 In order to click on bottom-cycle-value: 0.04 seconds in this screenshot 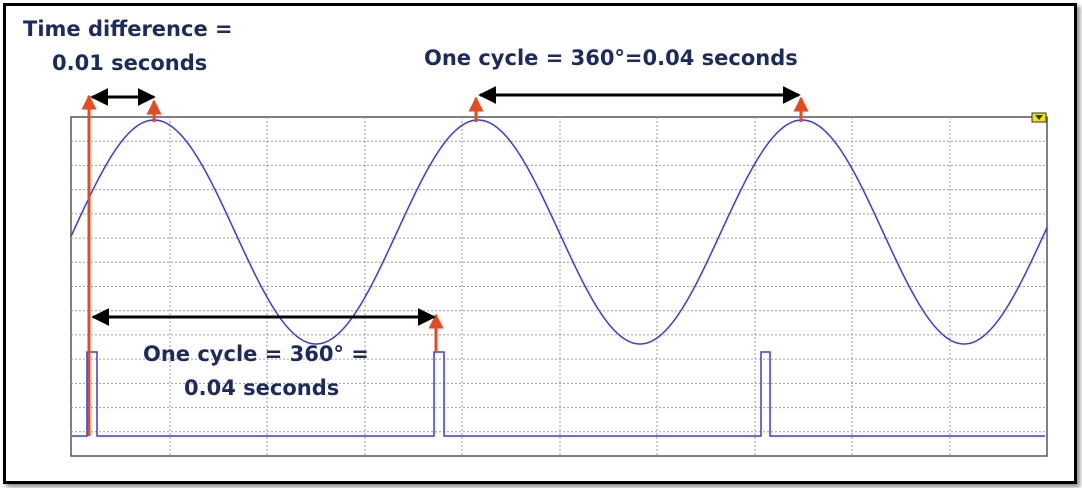, I will do `click(262, 388)`.